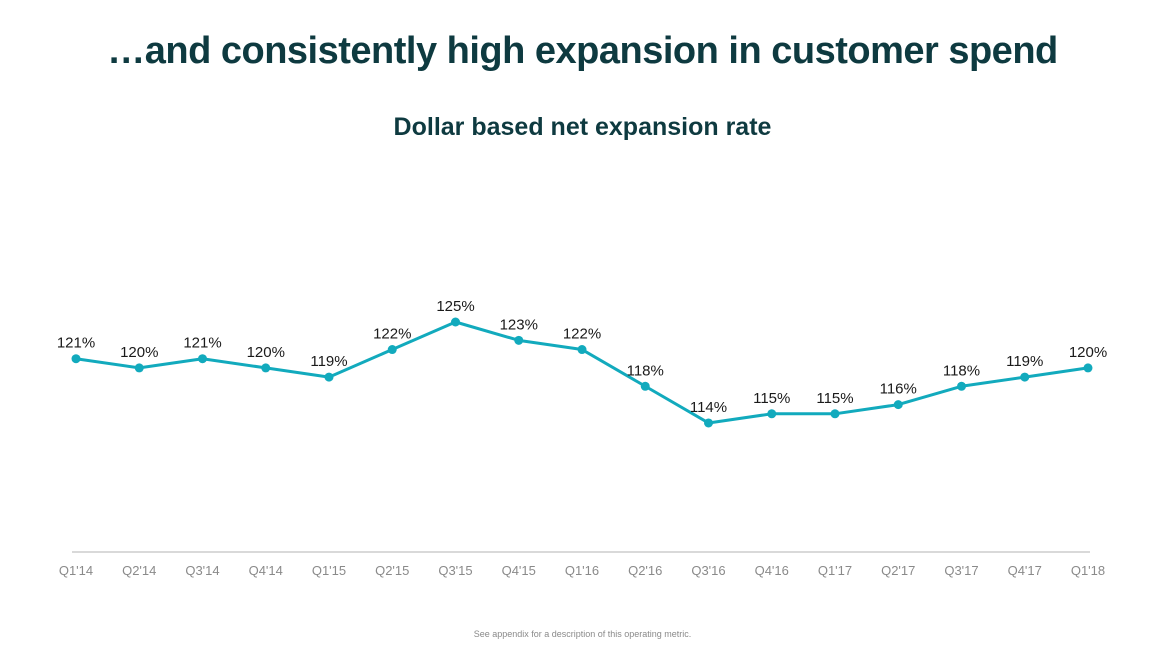 This screenshot has height=653, width=1165. I want to click on x-tick-label: Q3'17, so click(961, 570).